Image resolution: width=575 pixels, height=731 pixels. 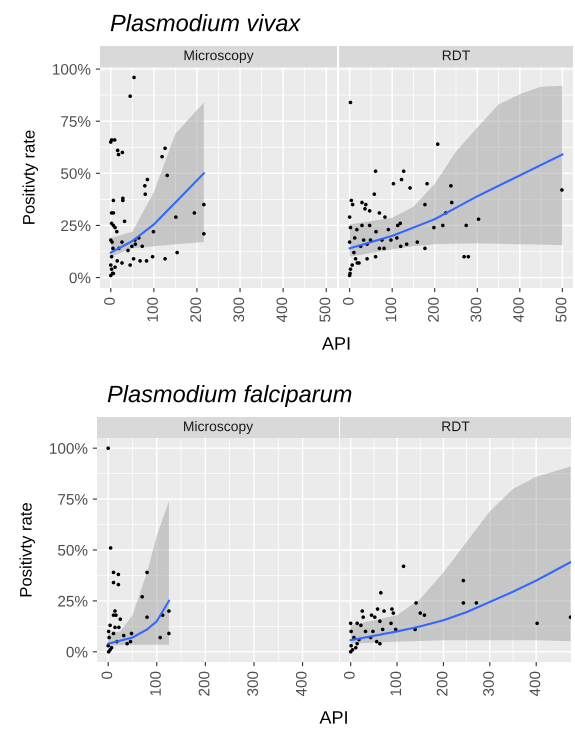 I want to click on chart-title: Plasmodium vivax, so click(x=205, y=23).